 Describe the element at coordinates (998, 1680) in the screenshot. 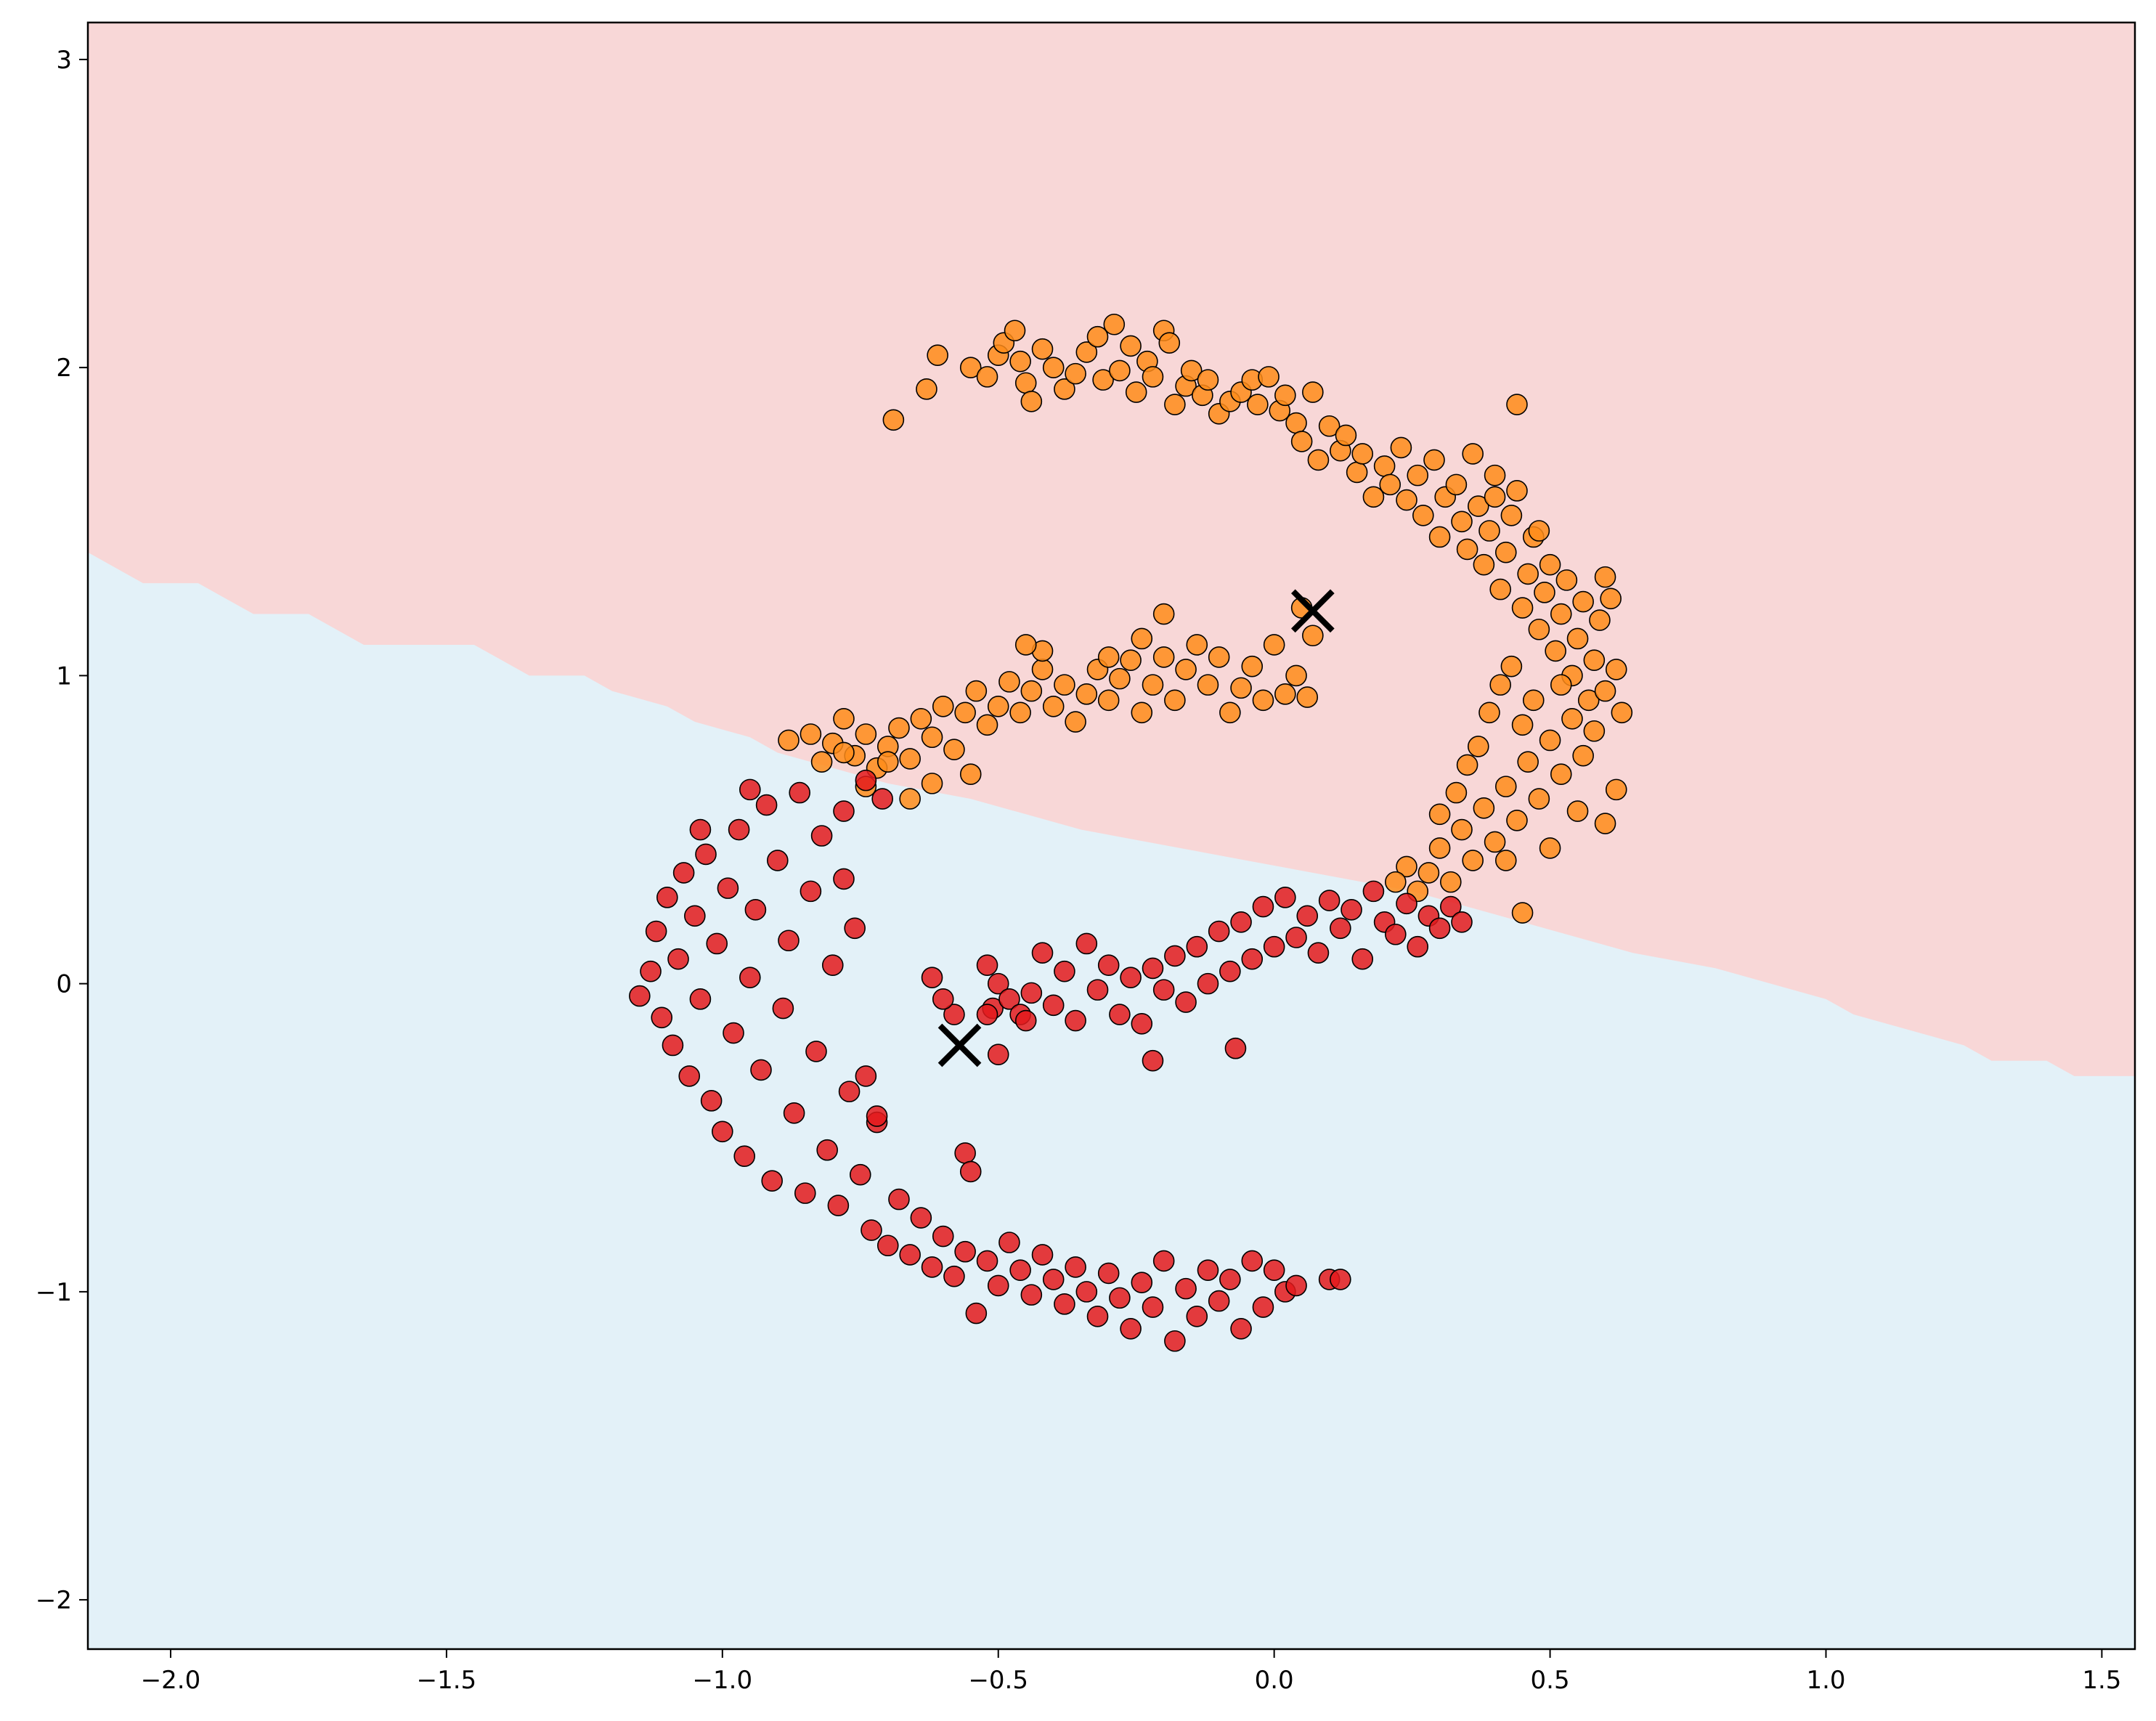

I see `x-tick-label: −0.5` at that location.